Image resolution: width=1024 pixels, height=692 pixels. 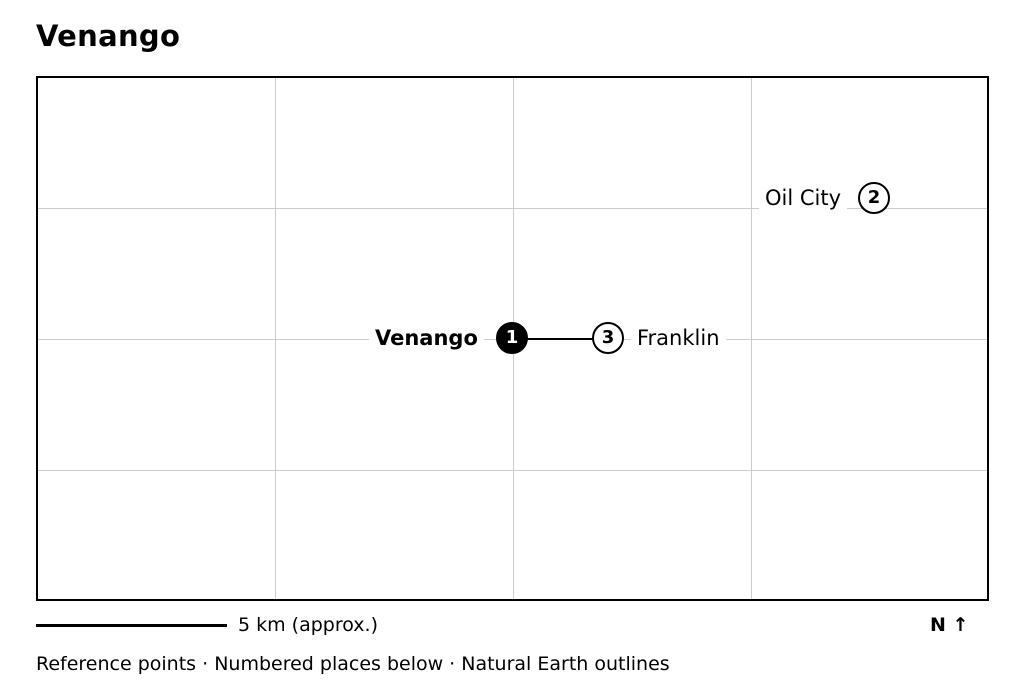 I want to click on place-label-venango: Venango, so click(x=426, y=338).